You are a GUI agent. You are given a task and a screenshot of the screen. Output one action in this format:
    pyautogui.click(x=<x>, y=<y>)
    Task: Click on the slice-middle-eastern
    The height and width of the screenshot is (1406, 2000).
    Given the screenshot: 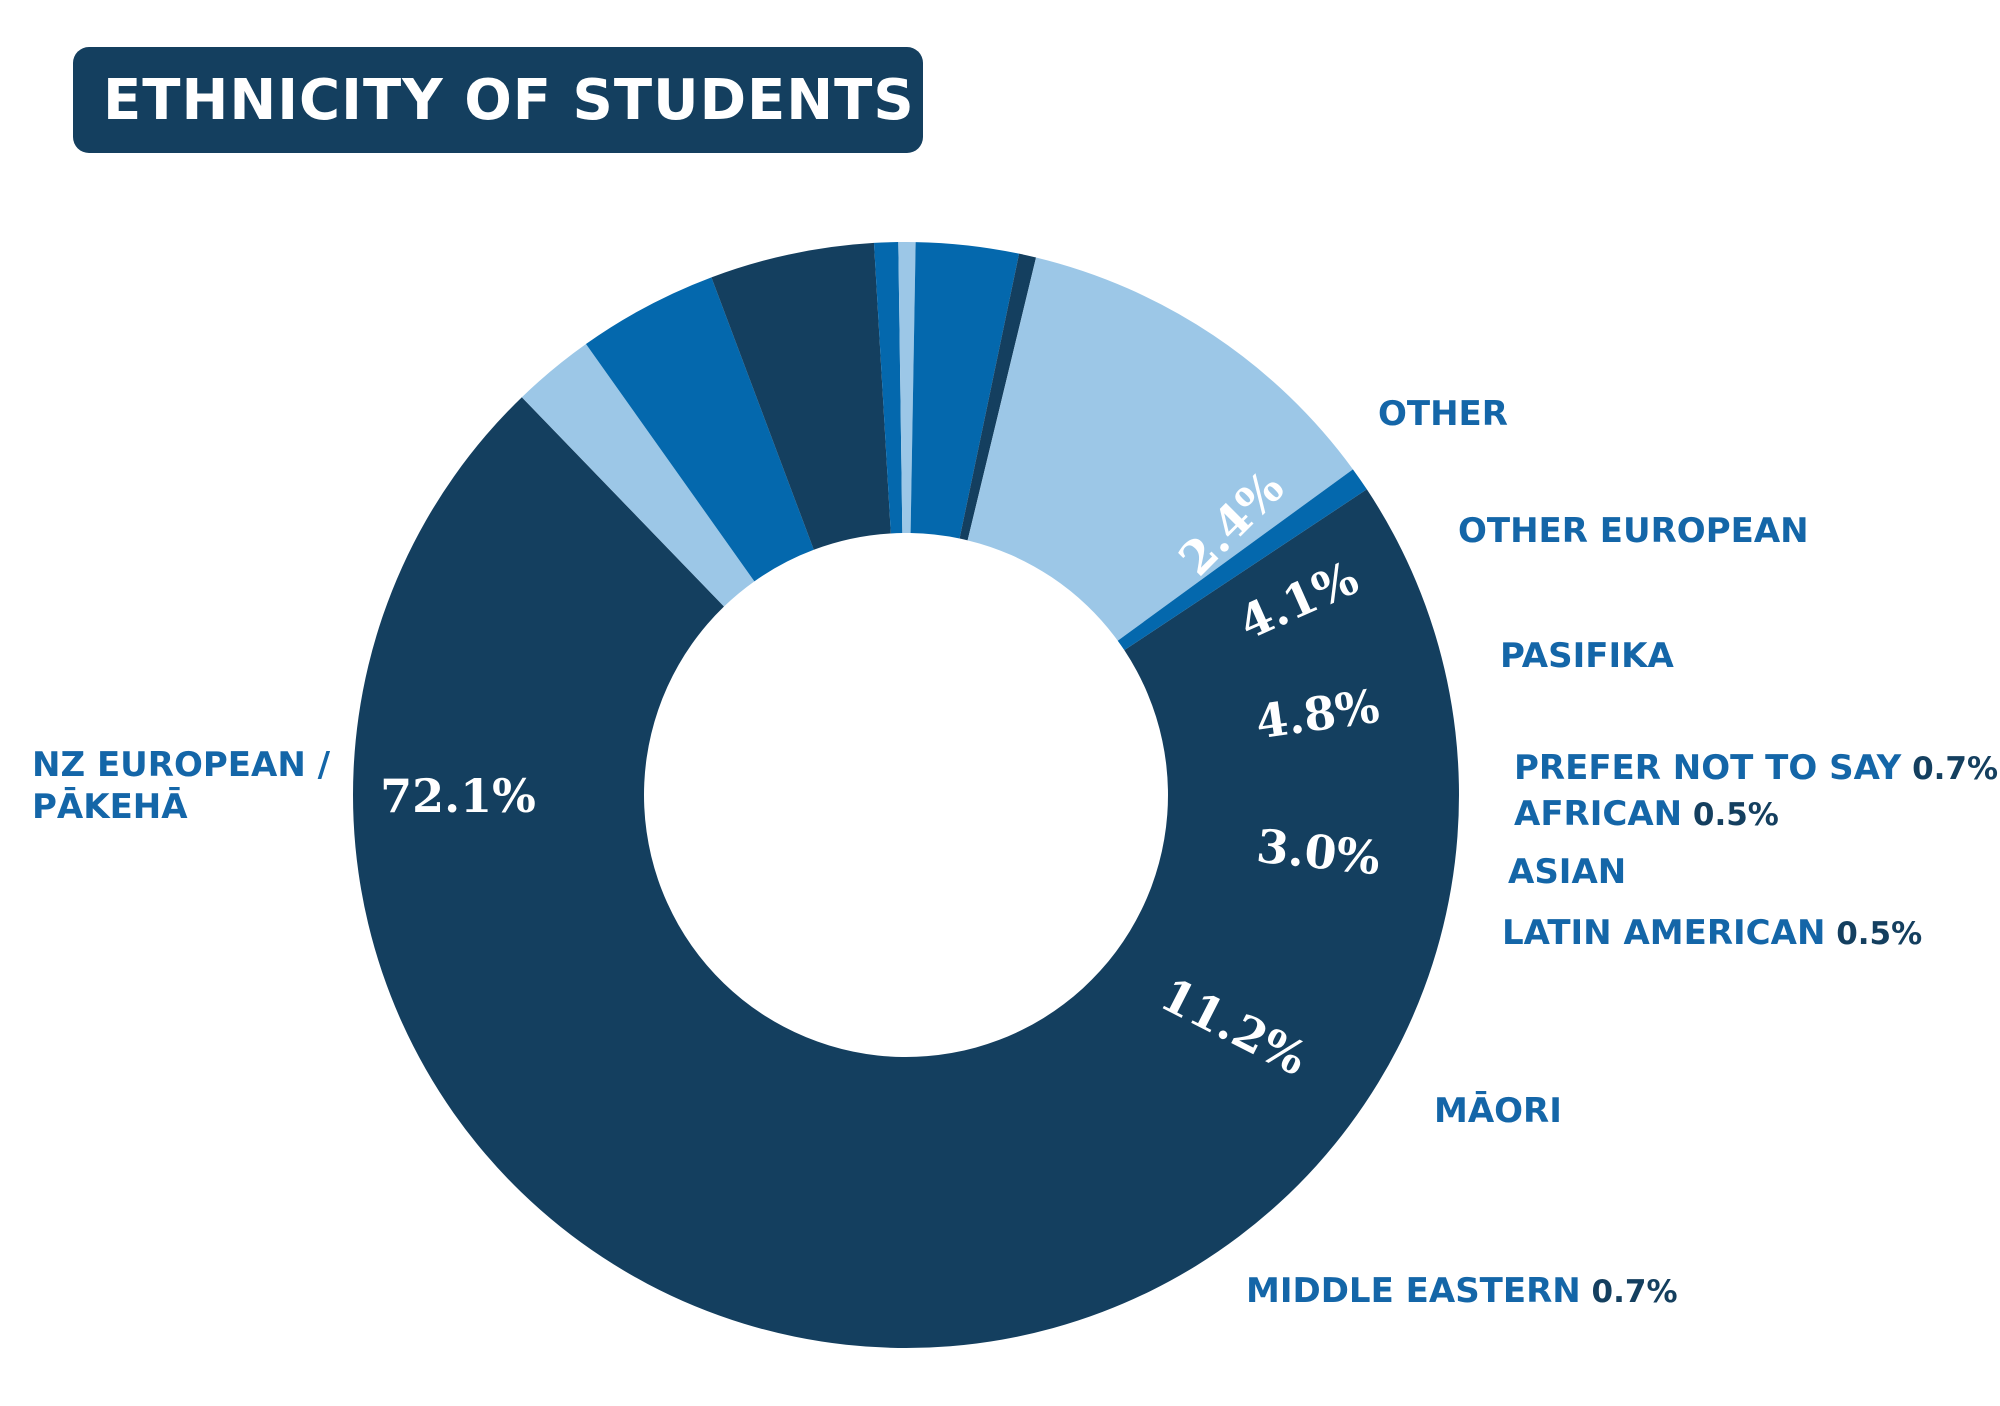 What is the action you would take?
    pyautogui.click(x=1242, y=560)
    